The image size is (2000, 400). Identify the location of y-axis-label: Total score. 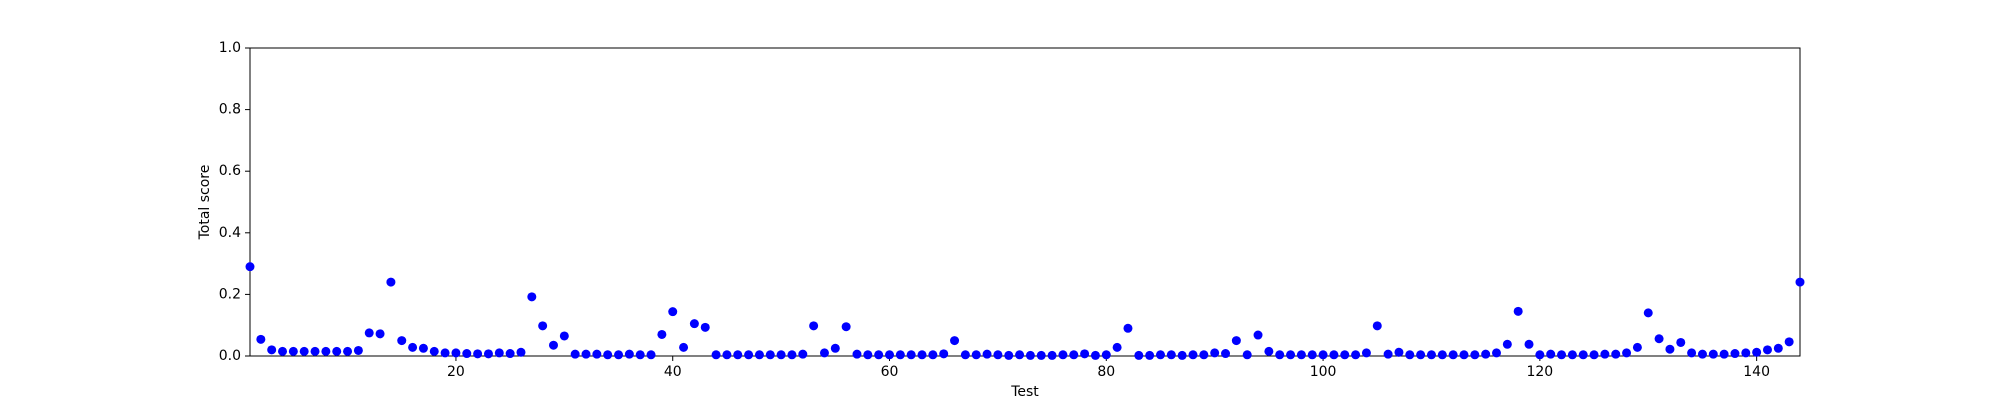
(205, 203).